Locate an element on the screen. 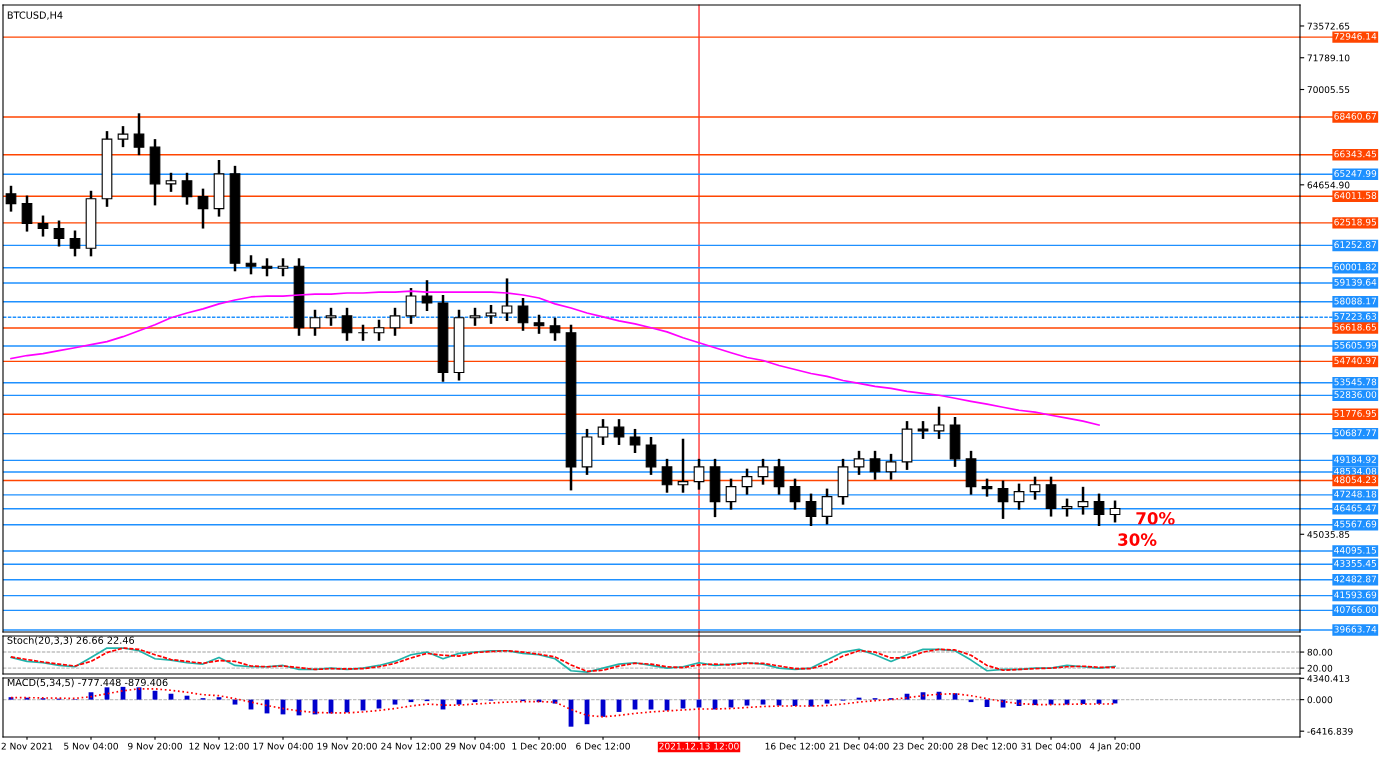  y-tick-label: -6416.839 is located at coordinates (1330, 731).